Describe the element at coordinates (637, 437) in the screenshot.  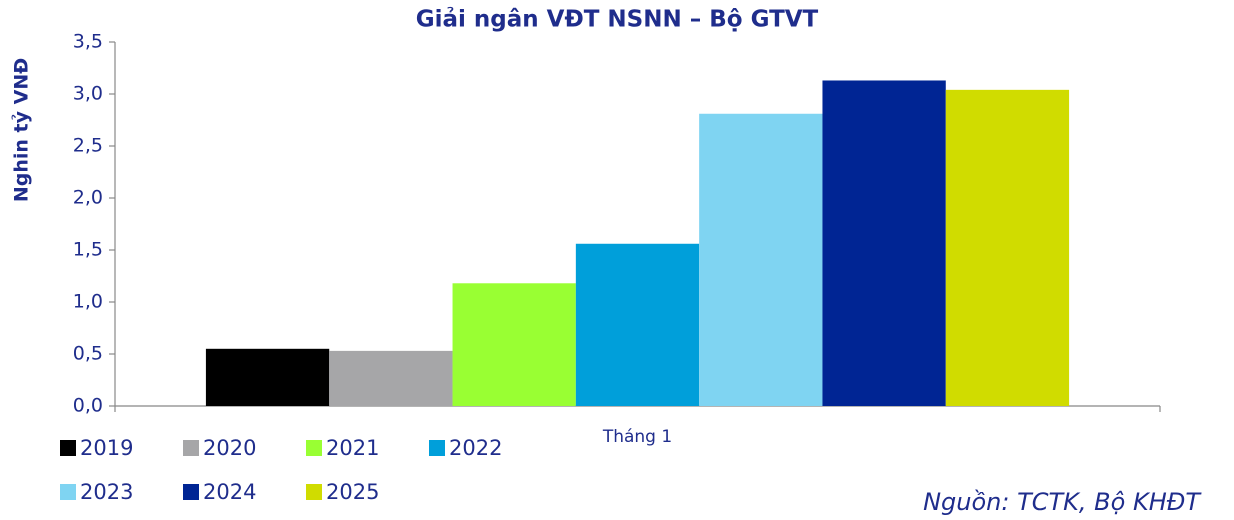
I see `x-tick-label: Tháng 1` at that location.